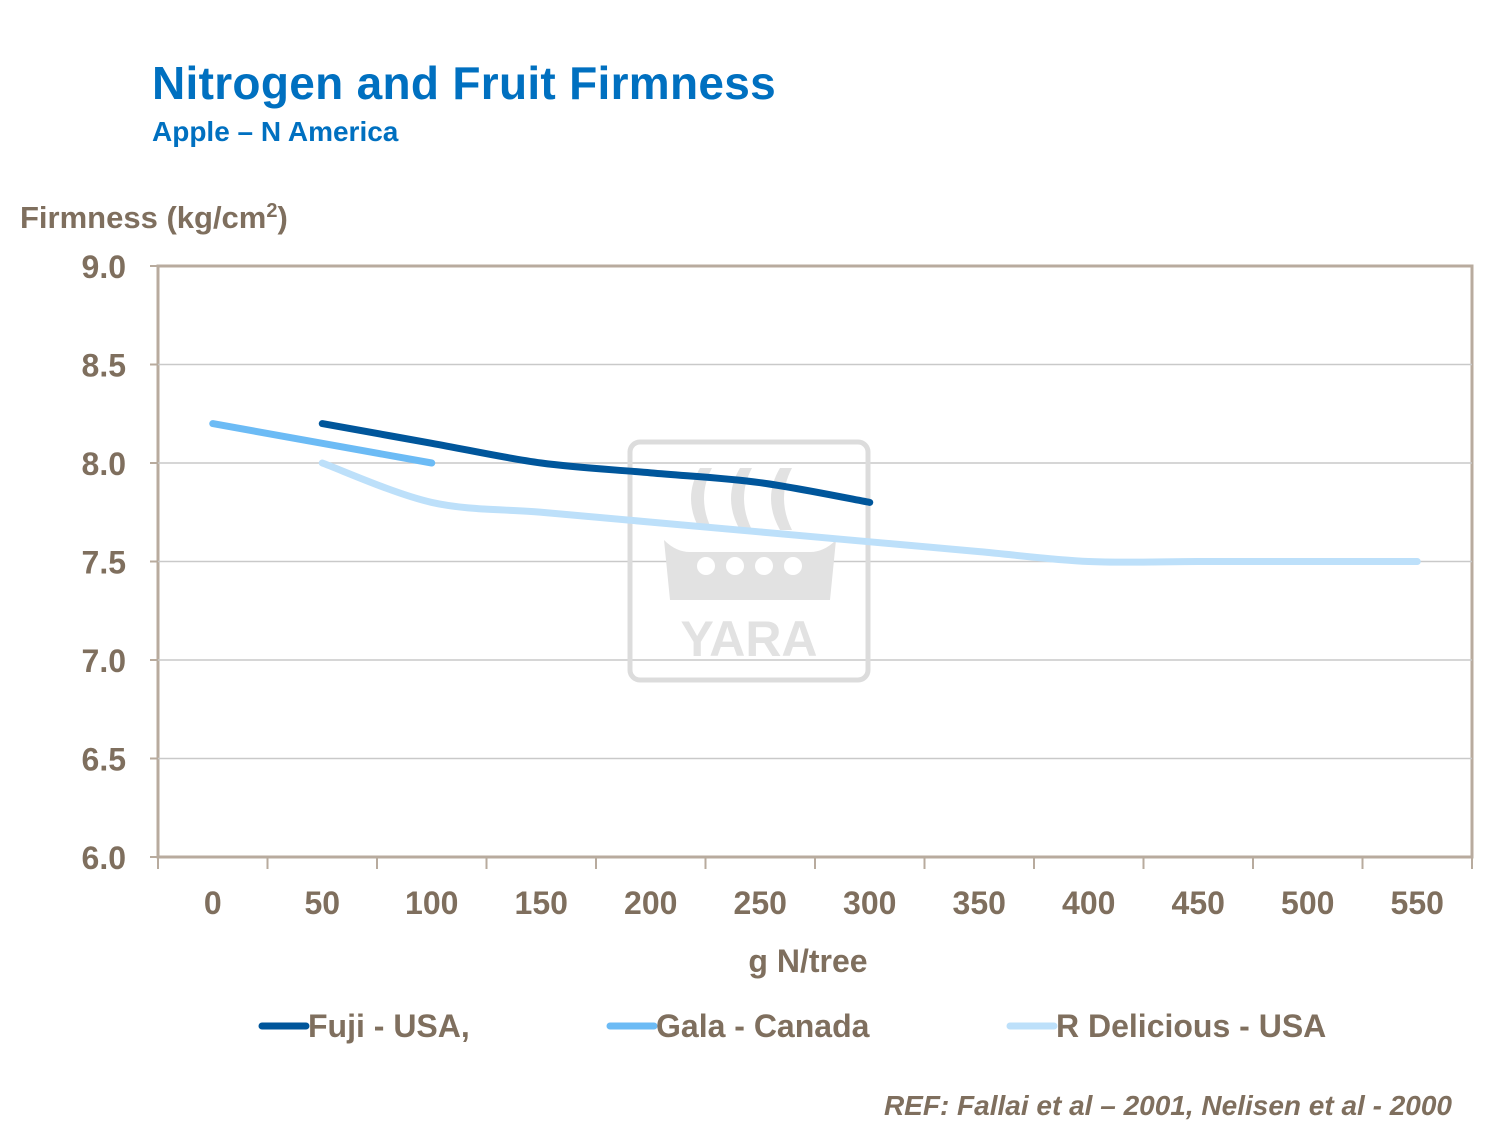 This screenshot has height=1125, width=1500. I want to click on y-tick-label: 7.5, so click(104, 563).